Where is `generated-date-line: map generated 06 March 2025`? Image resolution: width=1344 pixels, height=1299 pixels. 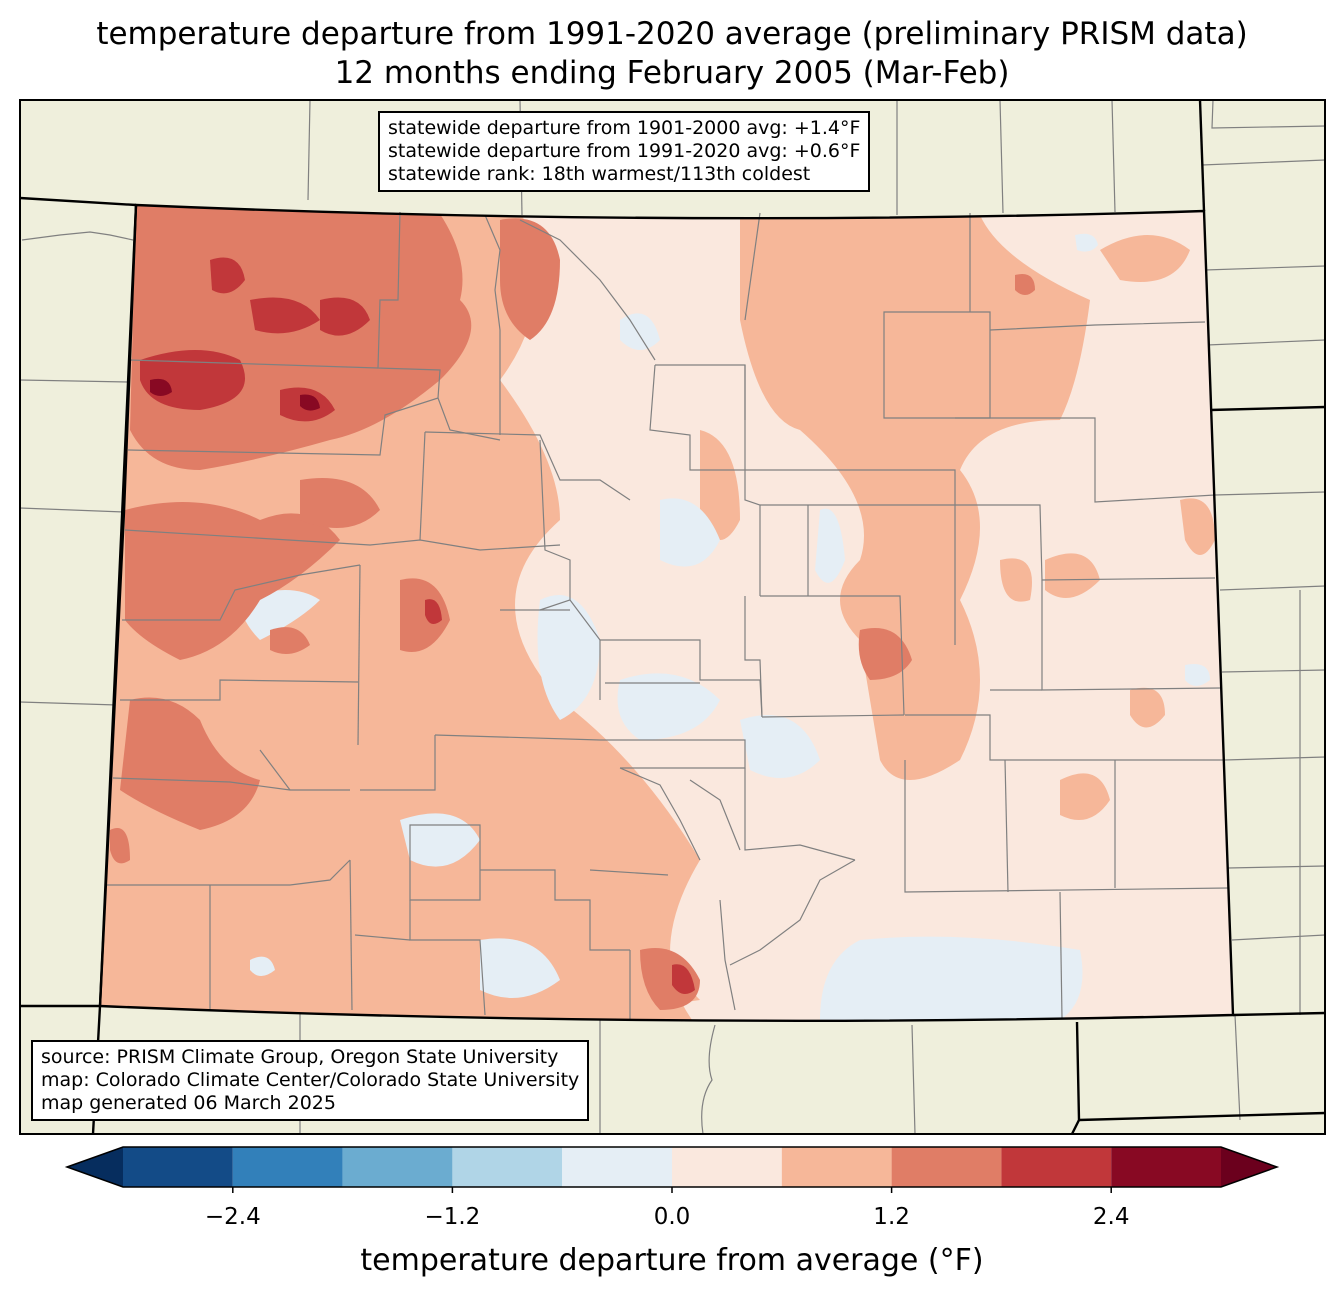
generated-date-line: map generated 06 March 2025 is located at coordinates (188, 1103).